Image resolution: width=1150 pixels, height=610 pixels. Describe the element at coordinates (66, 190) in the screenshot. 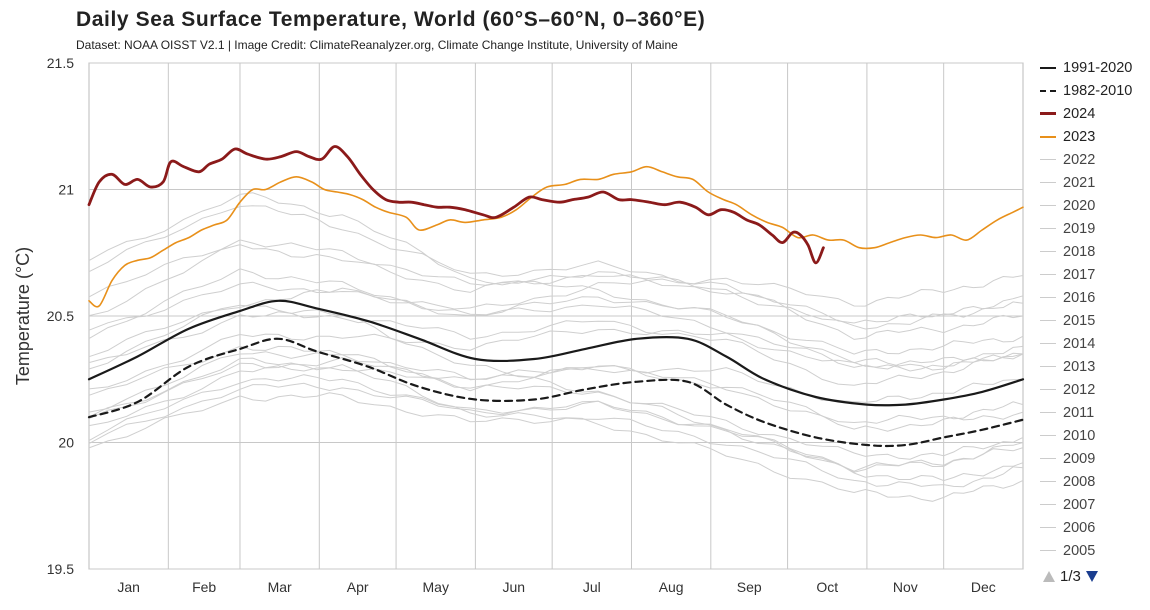

I see `y-tick-label: 21` at that location.